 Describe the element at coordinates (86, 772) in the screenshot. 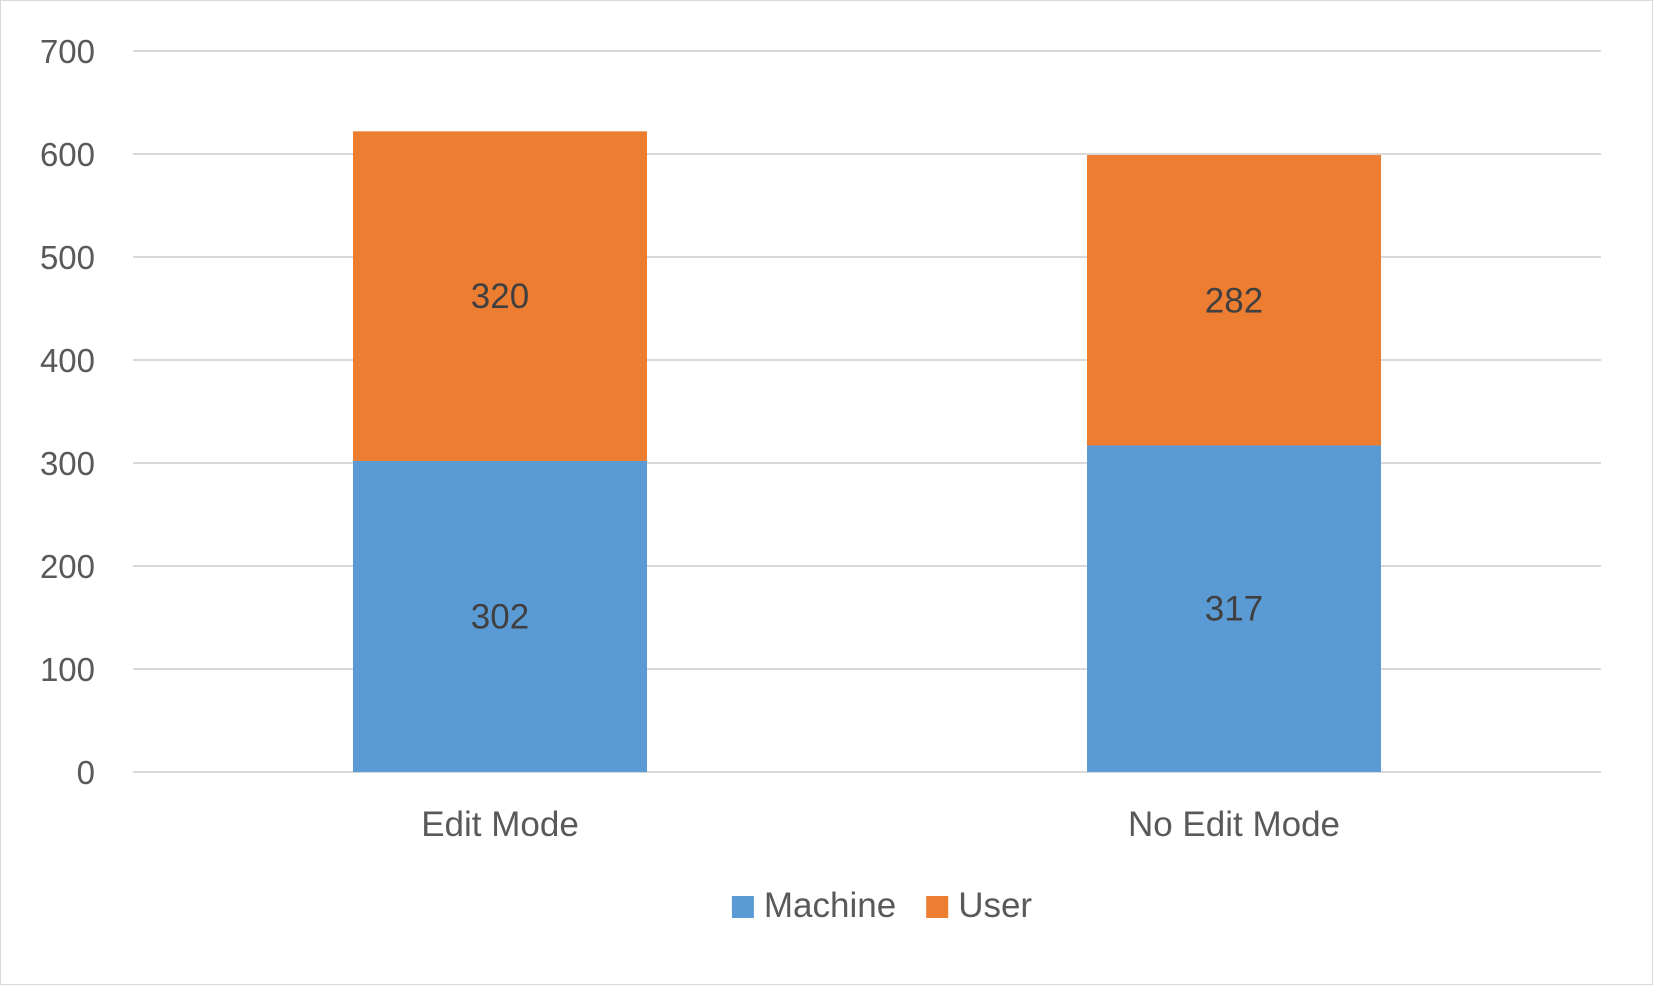

I see `y-tick-label-0: 0` at that location.